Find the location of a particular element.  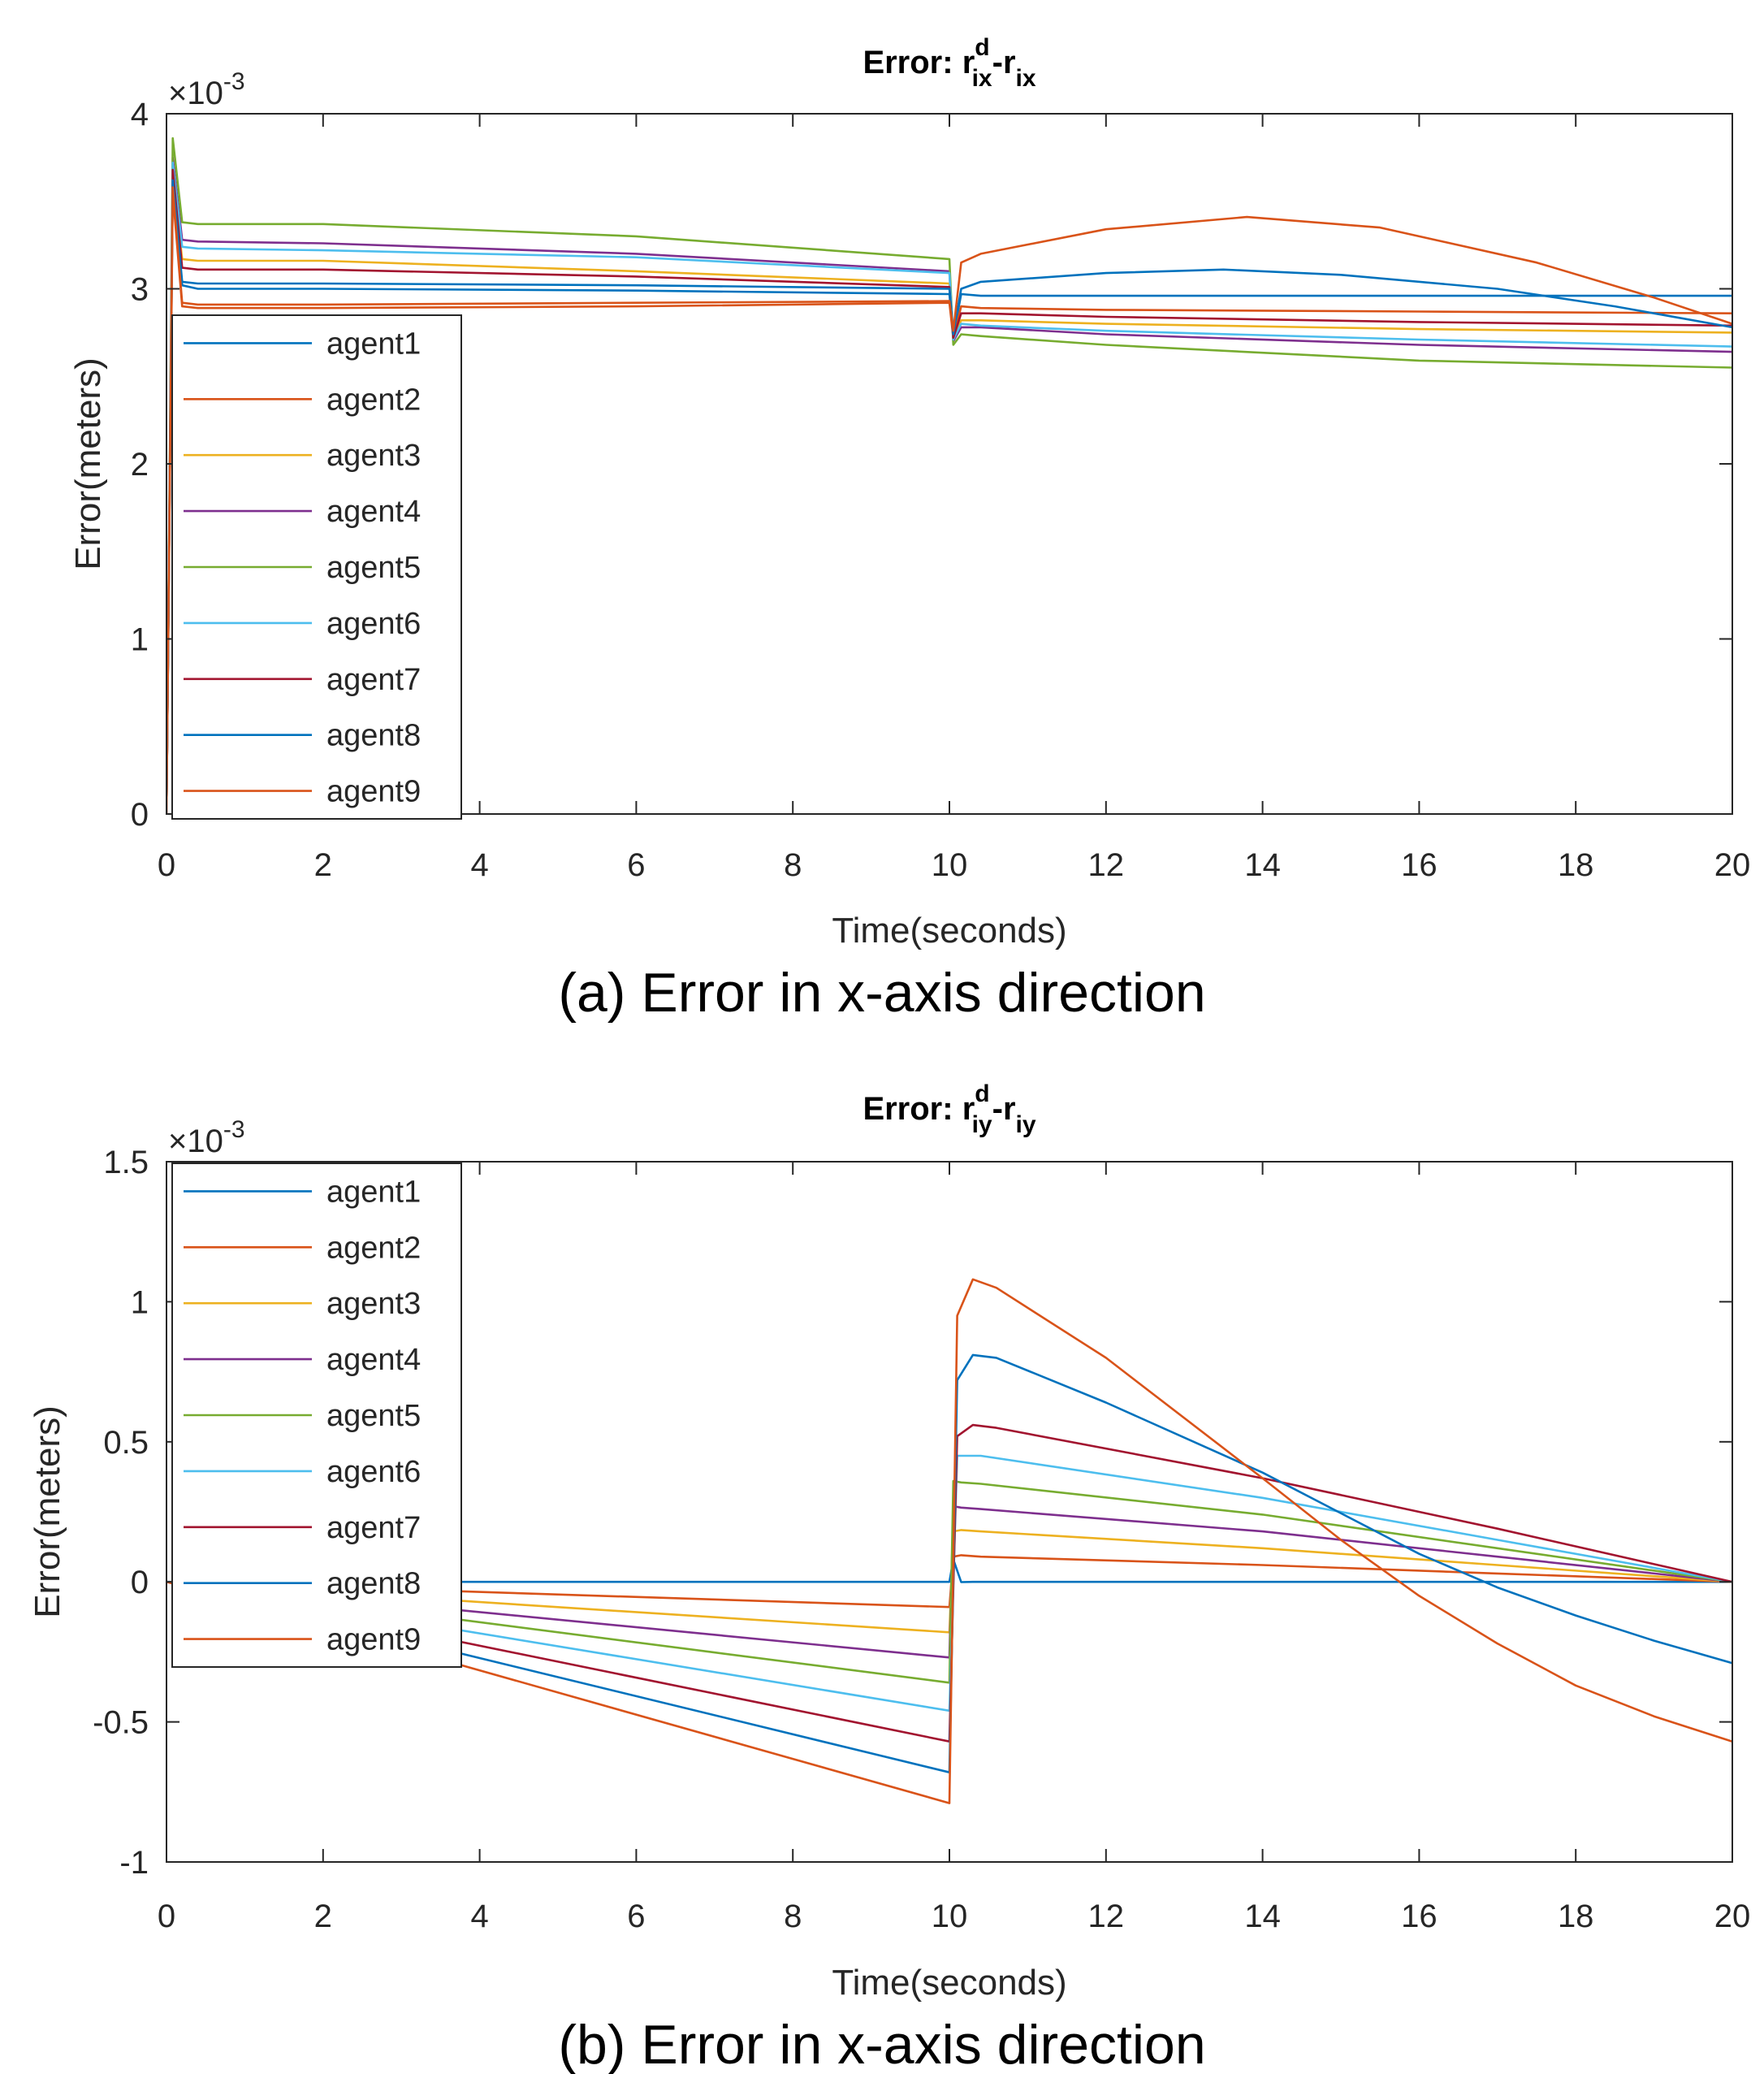

y-tick-label: -0.5 is located at coordinates (121, 1723).